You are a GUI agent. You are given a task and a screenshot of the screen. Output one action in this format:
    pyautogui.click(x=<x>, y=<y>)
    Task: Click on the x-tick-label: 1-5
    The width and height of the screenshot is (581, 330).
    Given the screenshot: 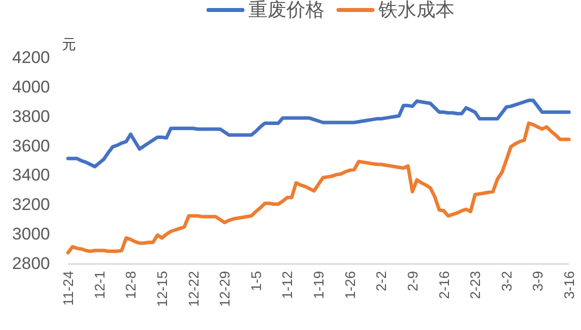 What is the action you would take?
    pyautogui.click(x=256, y=281)
    